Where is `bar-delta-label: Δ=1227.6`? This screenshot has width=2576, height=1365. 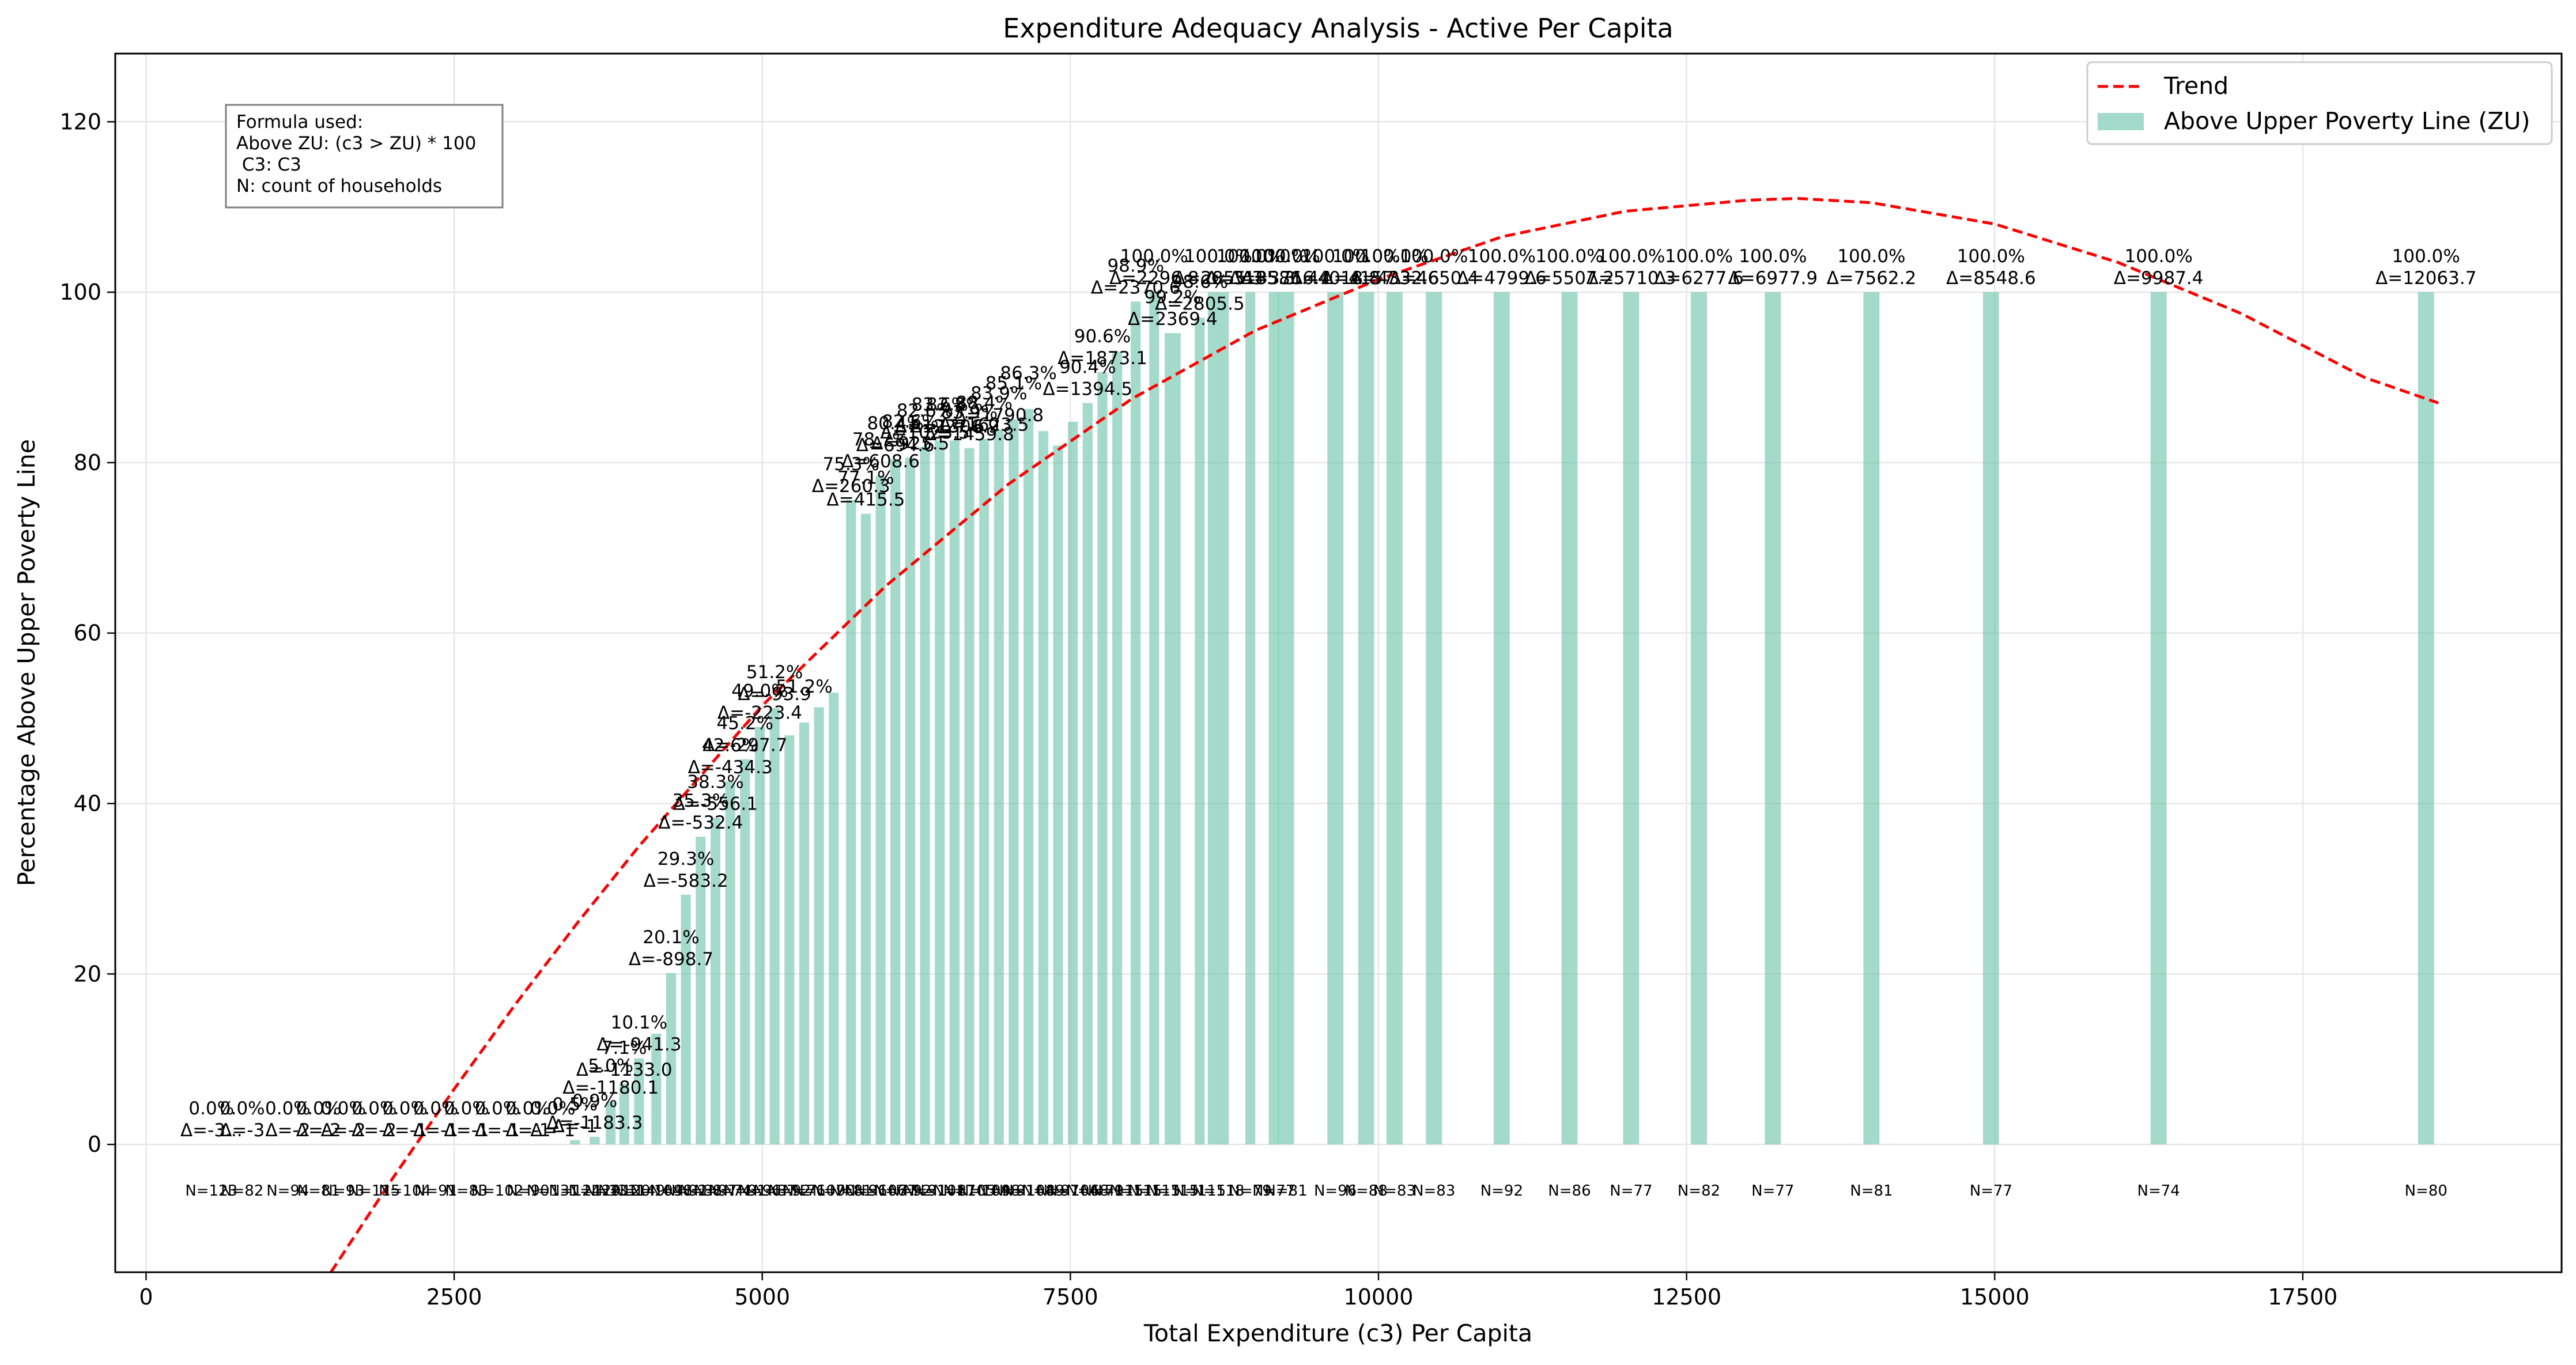 bar-delta-label: Δ=1227.6 is located at coordinates (940, 426).